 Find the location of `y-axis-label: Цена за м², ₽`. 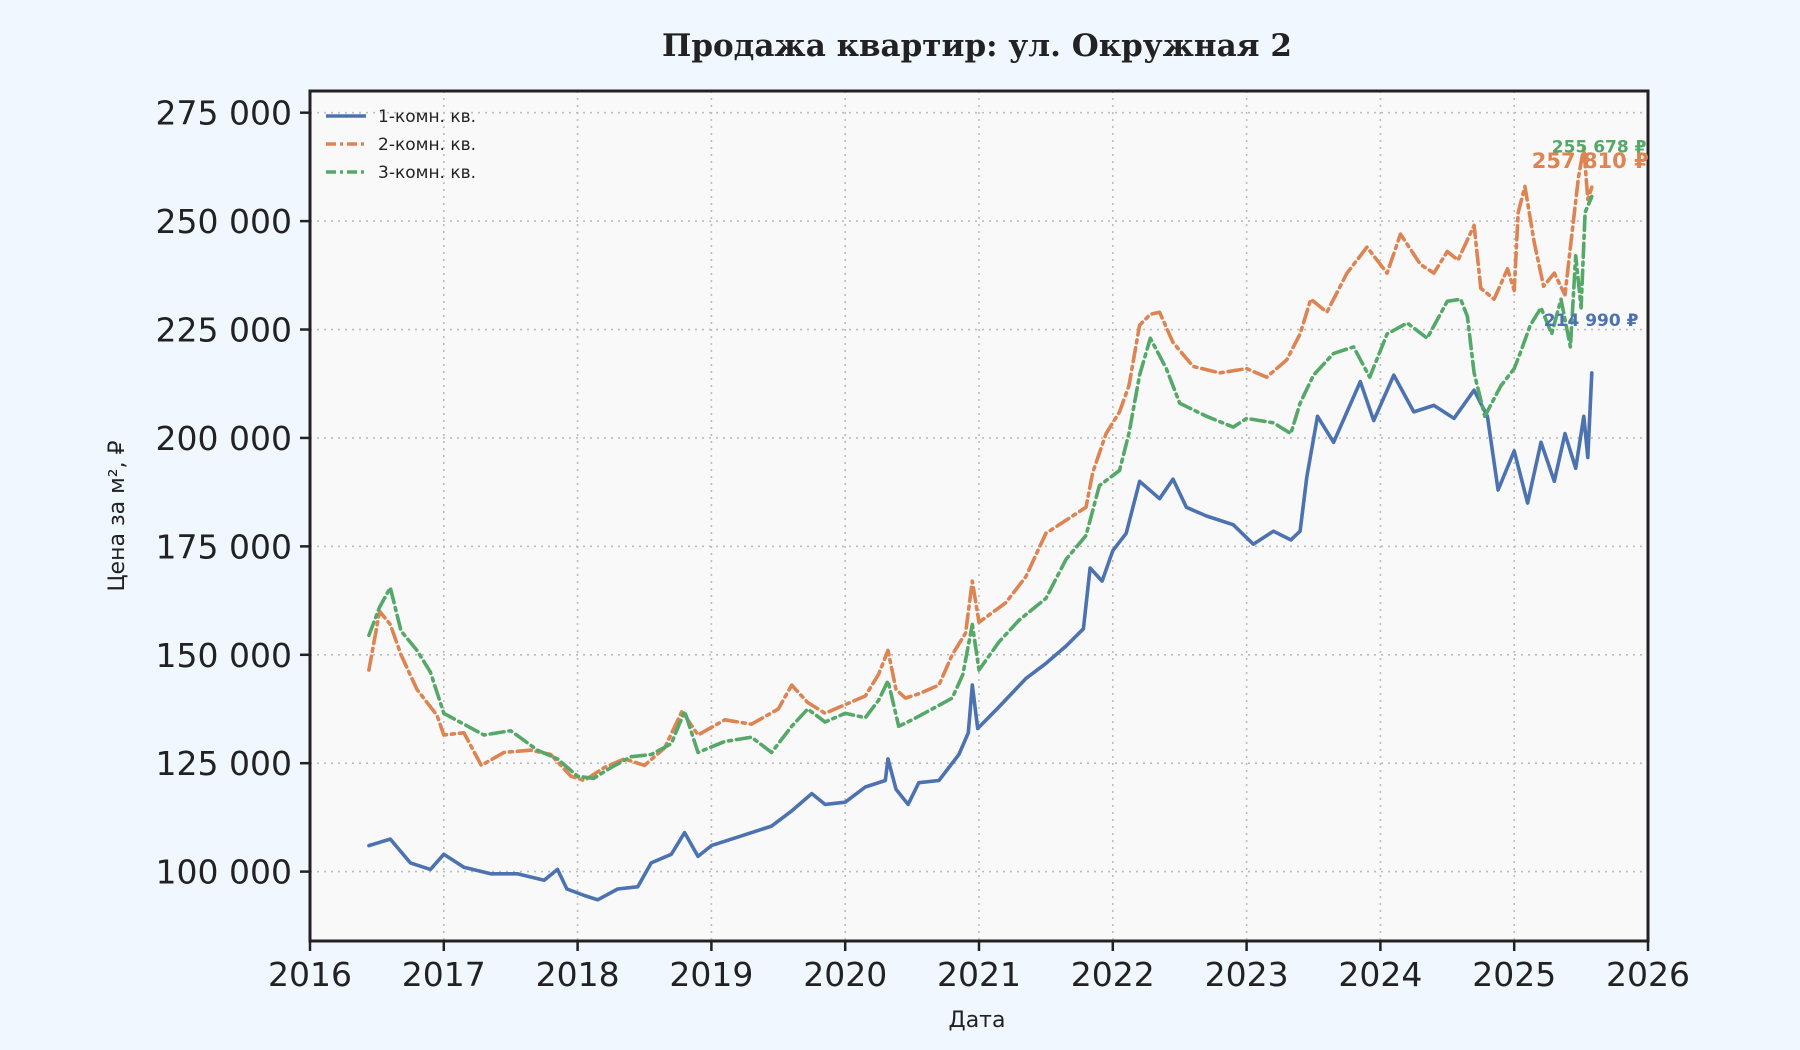

y-axis-label: Цена за м², ₽ is located at coordinates (117, 515).